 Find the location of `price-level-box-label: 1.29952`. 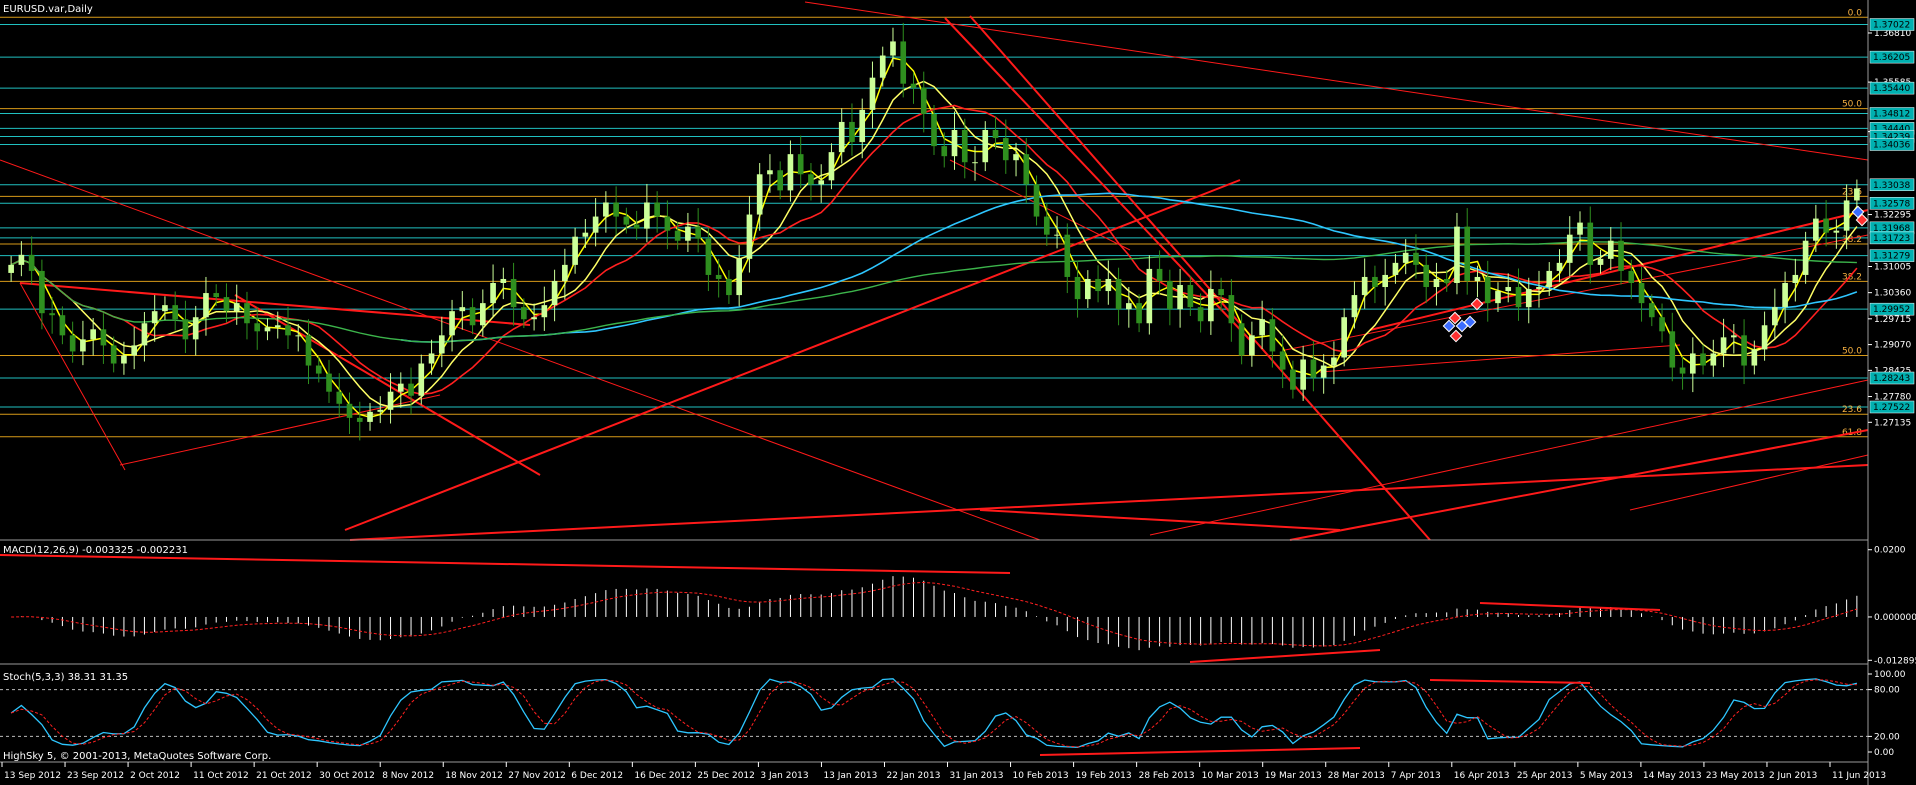

price-level-box-label: 1.29952 is located at coordinates (1891, 310).